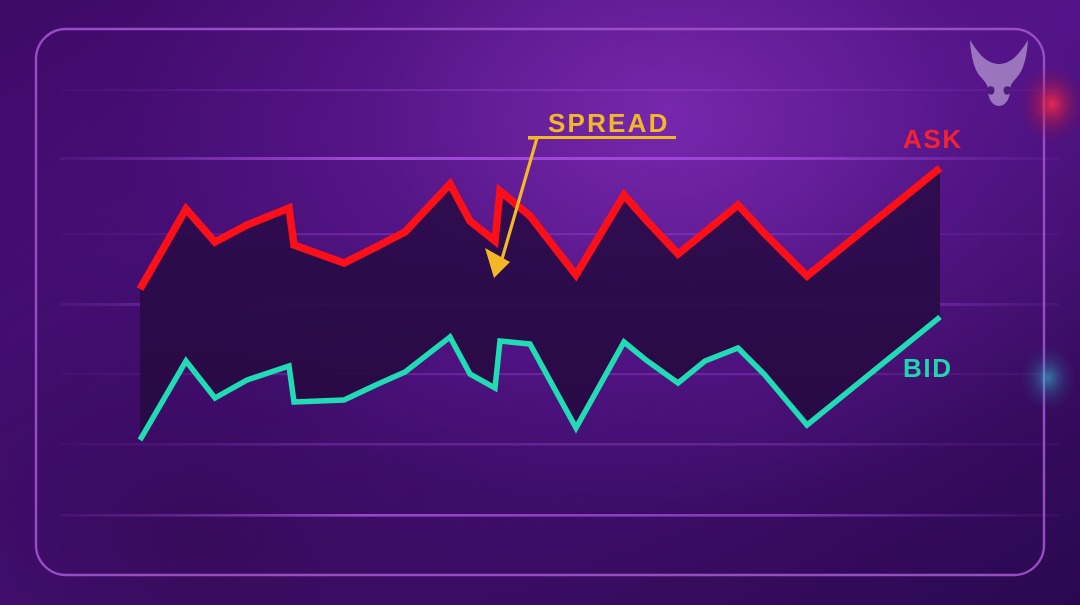  I want to click on ask-label: ASK, so click(933, 139).